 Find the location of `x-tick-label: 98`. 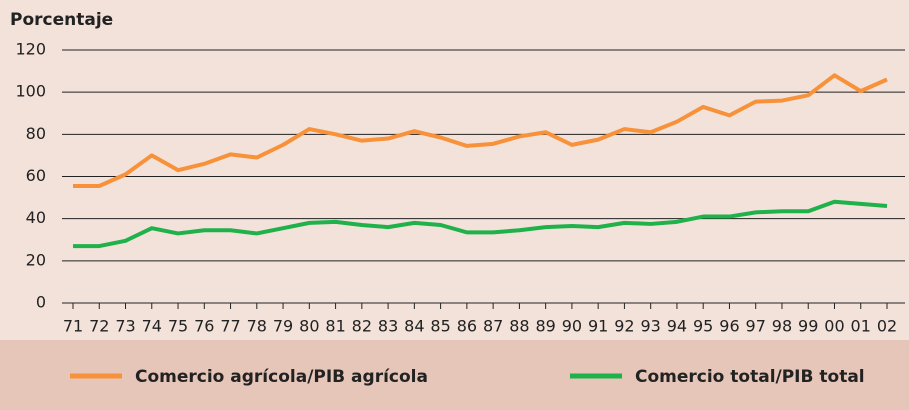

x-tick-label: 98 is located at coordinates (782, 326).